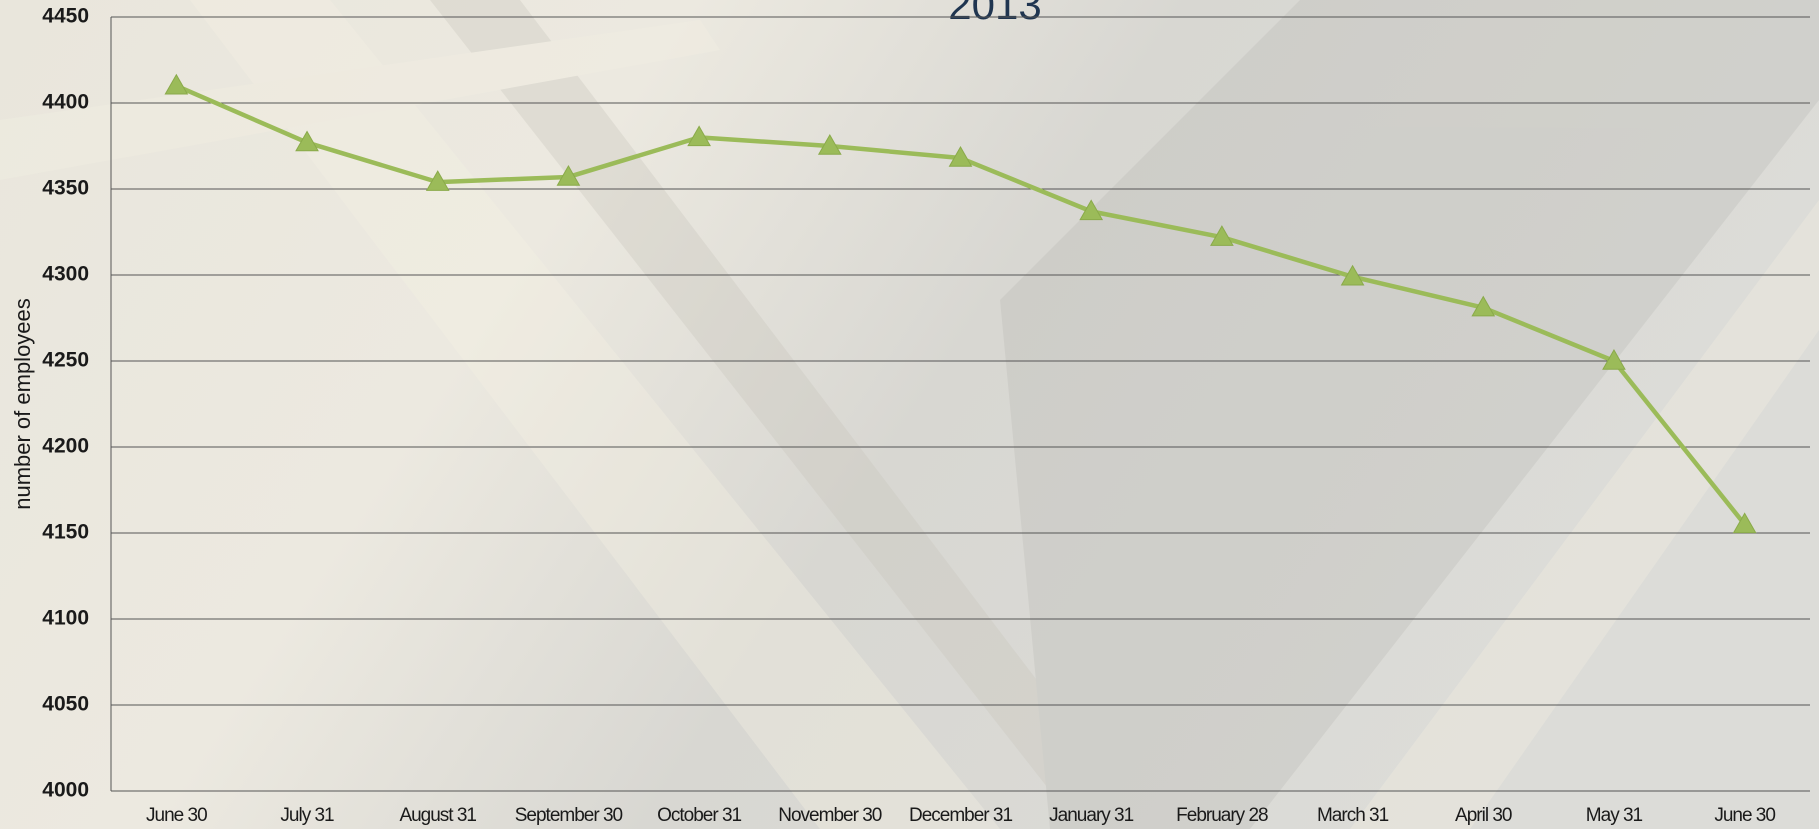 The width and height of the screenshot is (1819, 834). I want to click on x-tick-label: August 31, so click(437, 815).